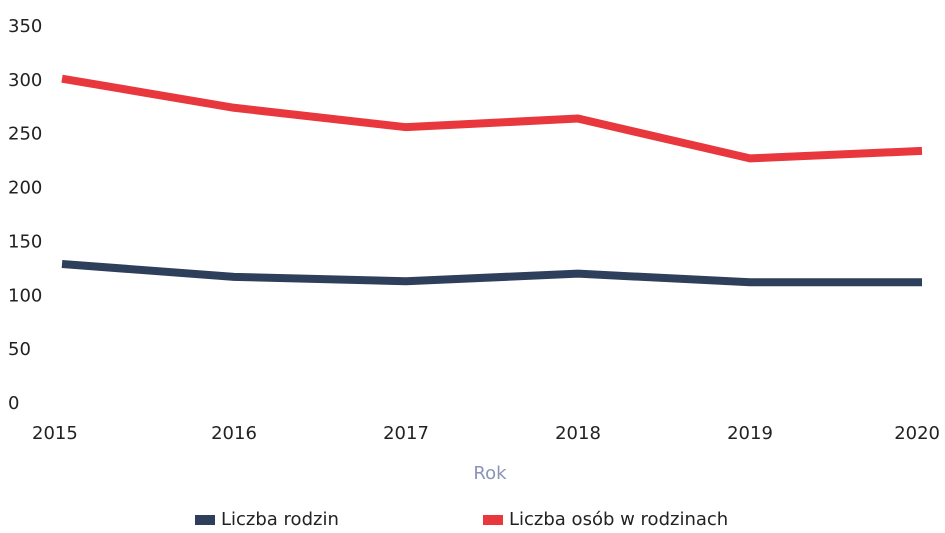  I want to click on x-tick-label: 2016, so click(234, 433).